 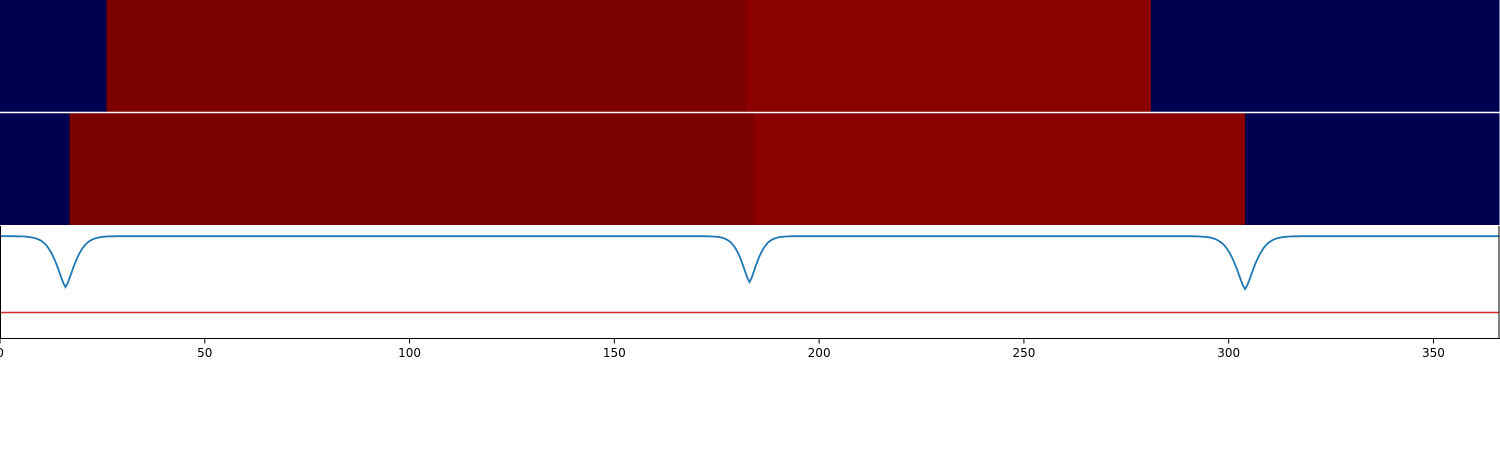 What do you see at coordinates (1228, 353) in the screenshot?
I see `x-tick-label-300: 300` at bounding box center [1228, 353].